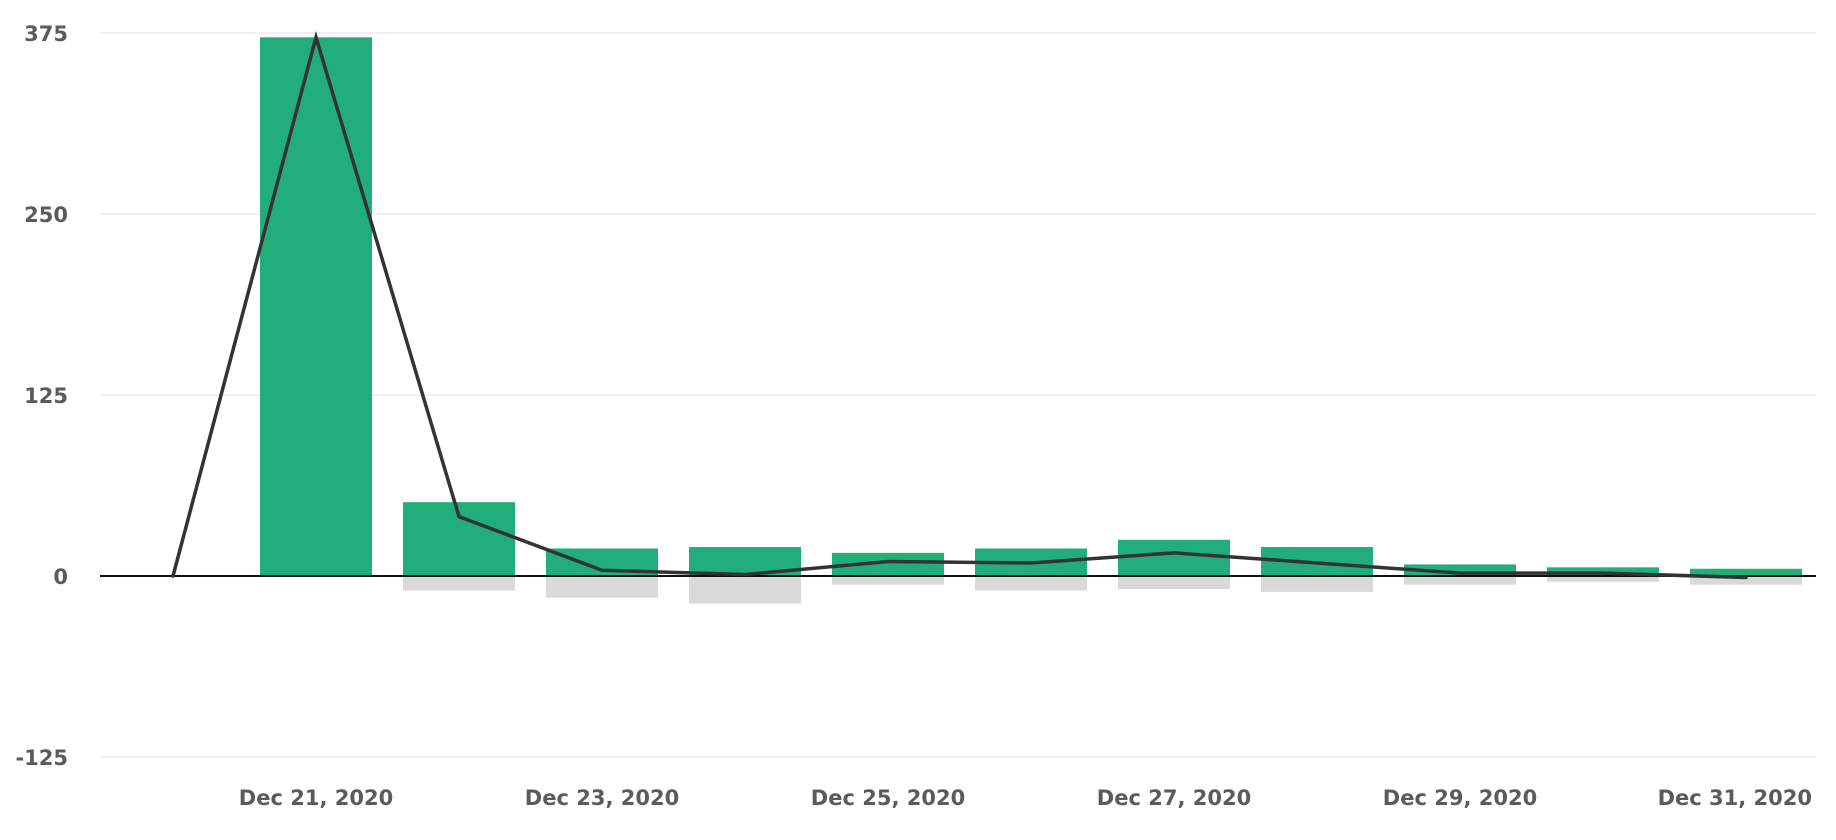  Describe the element at coordinates (60, 577) in the screenshot. I see `y-tick-label: 0` at that location.